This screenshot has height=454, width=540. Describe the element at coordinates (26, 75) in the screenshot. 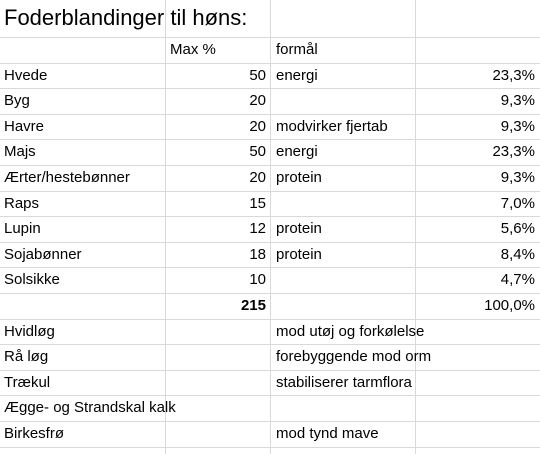

I see `row-label: Hvede` at that location.